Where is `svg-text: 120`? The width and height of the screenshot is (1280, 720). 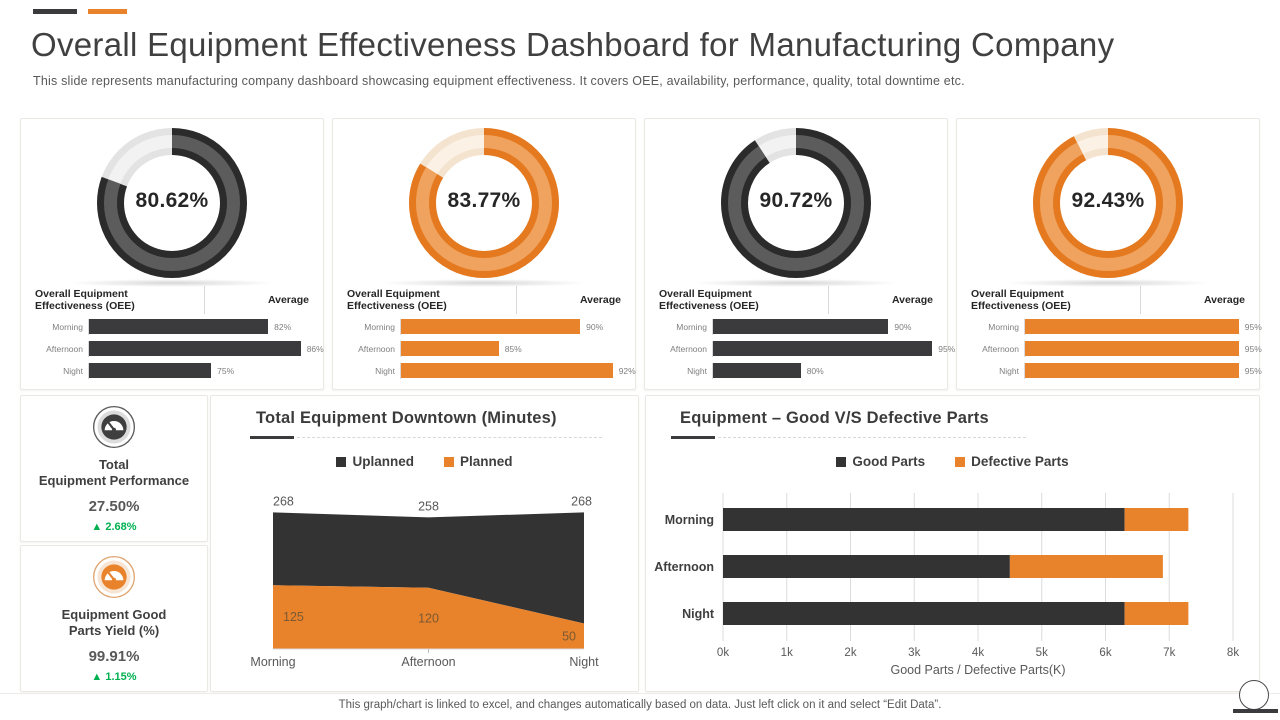 svg-text: 120 is located at coordinates (428, 618).